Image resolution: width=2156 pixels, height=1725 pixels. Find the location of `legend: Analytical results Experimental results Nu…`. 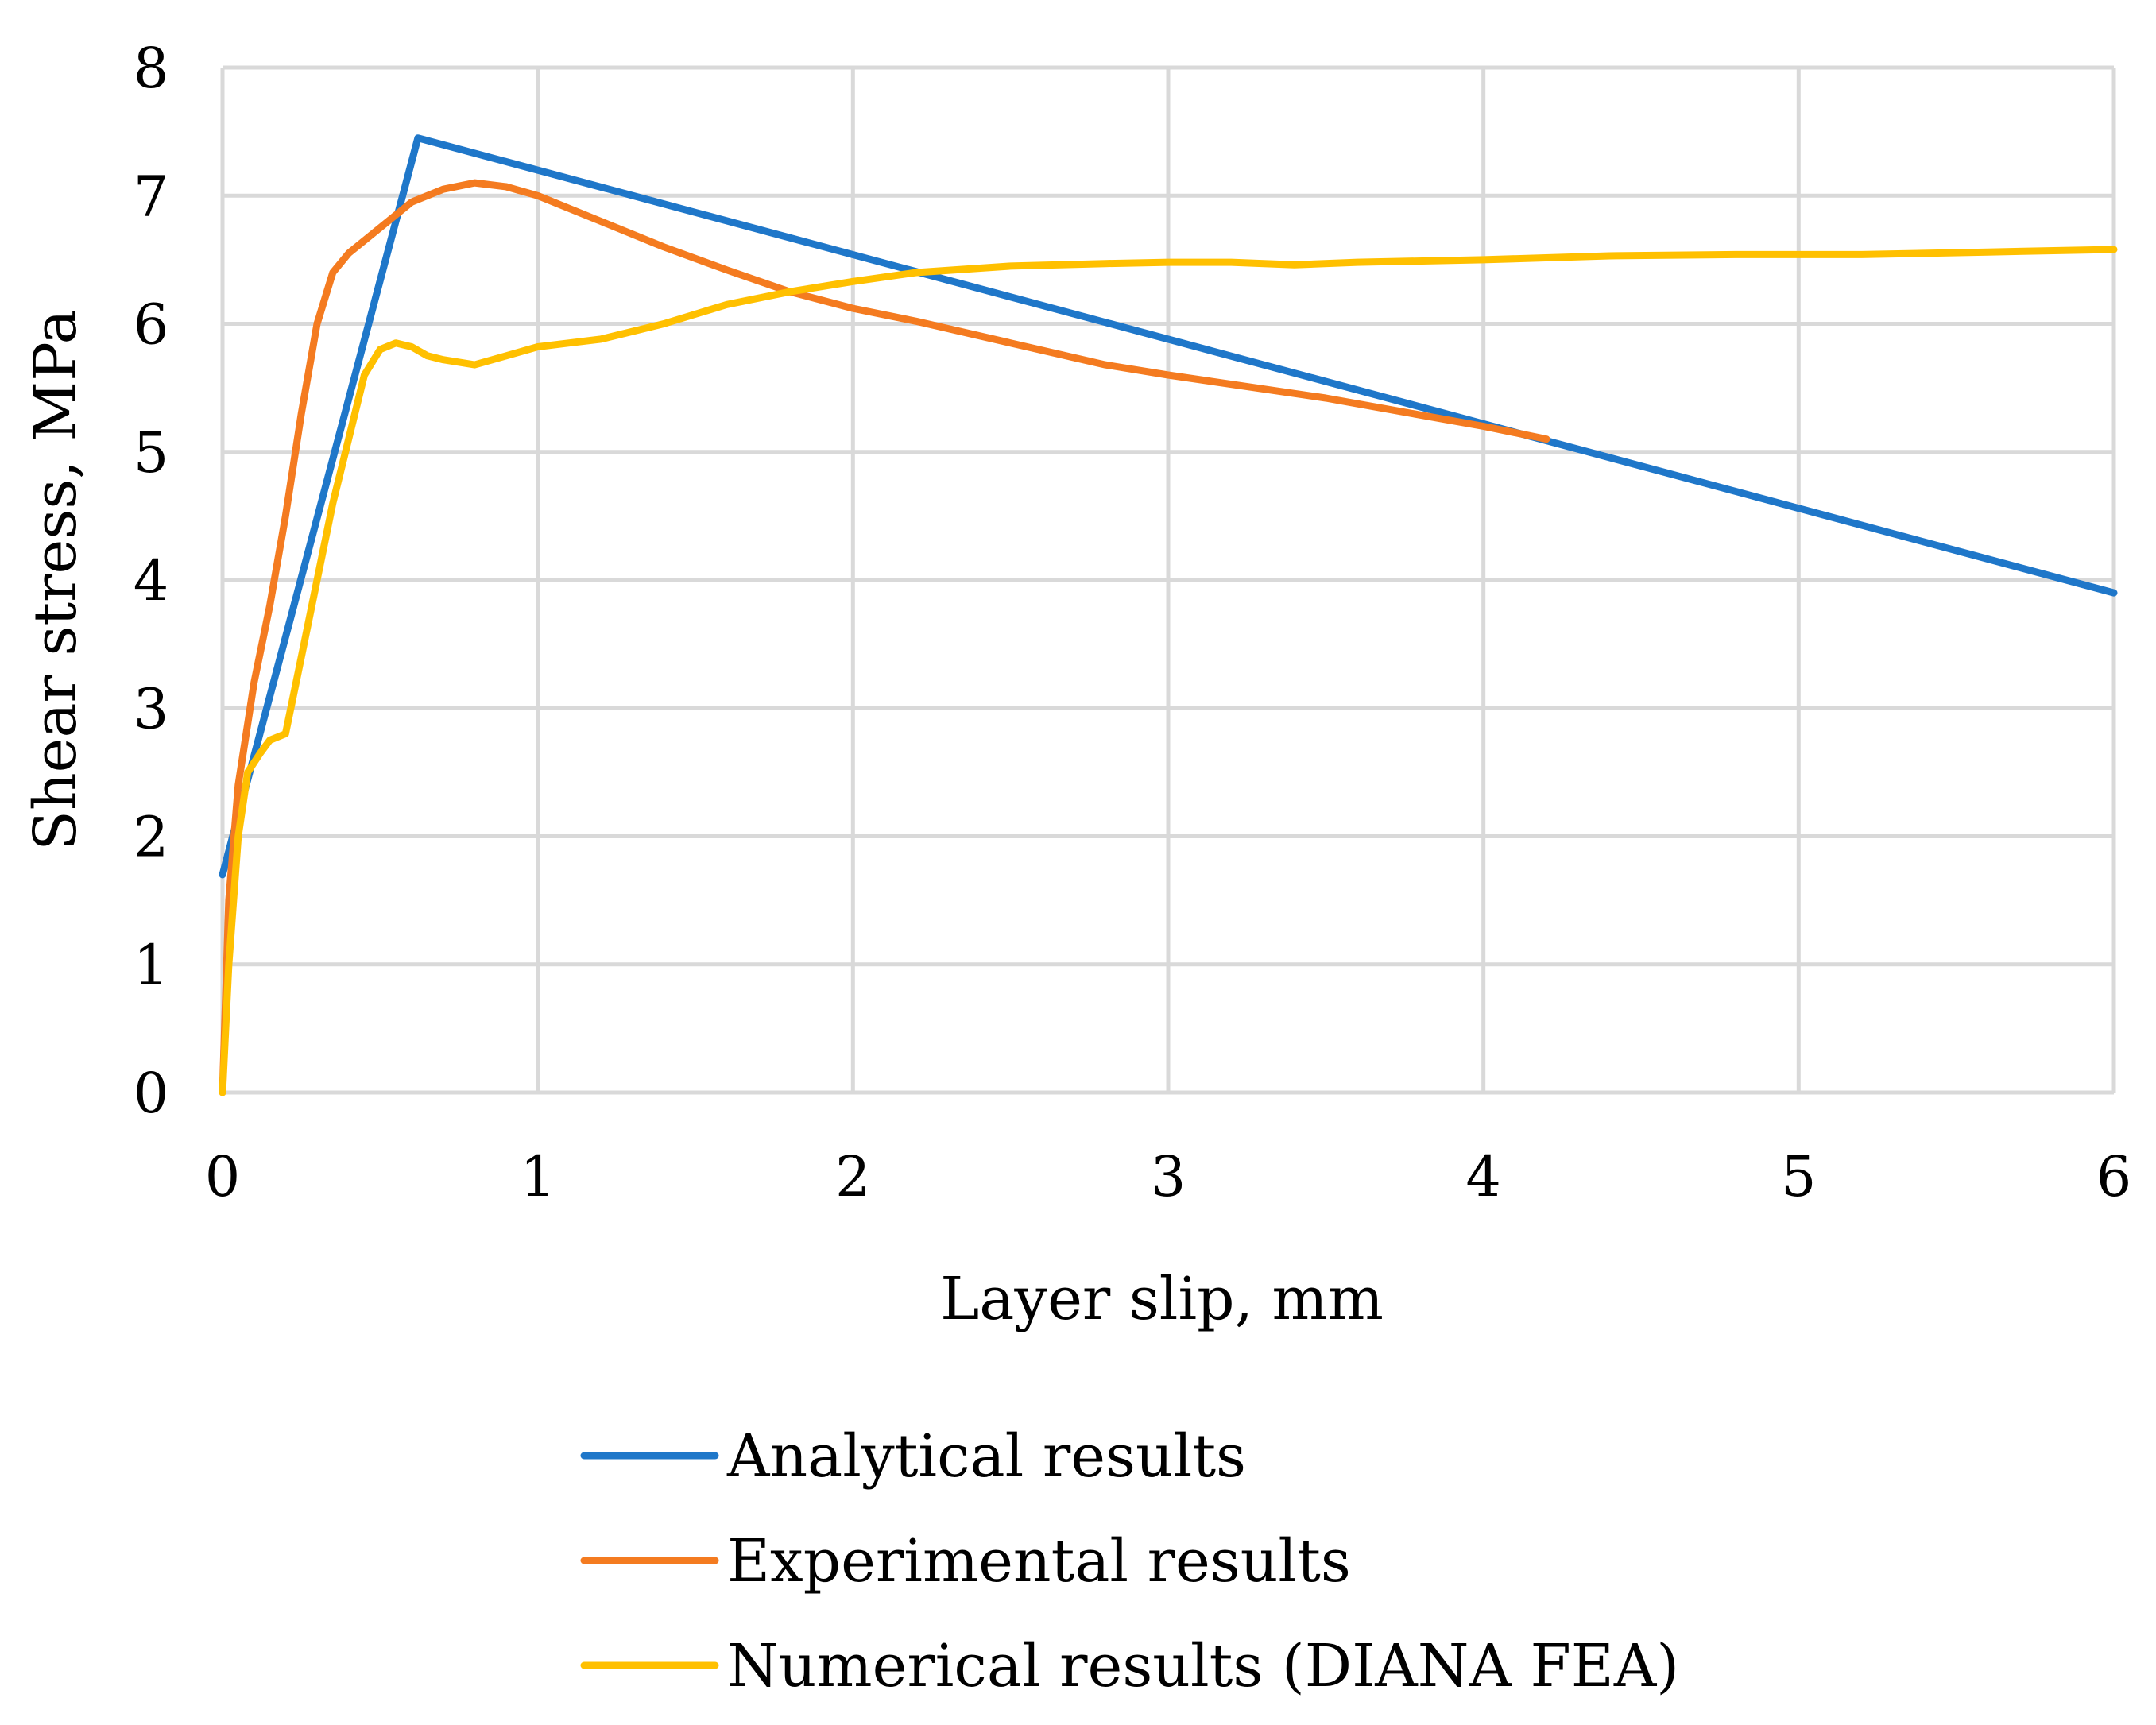

legend: Analytical results Experimental results Nu… is located at coordinates (1129, 1561).